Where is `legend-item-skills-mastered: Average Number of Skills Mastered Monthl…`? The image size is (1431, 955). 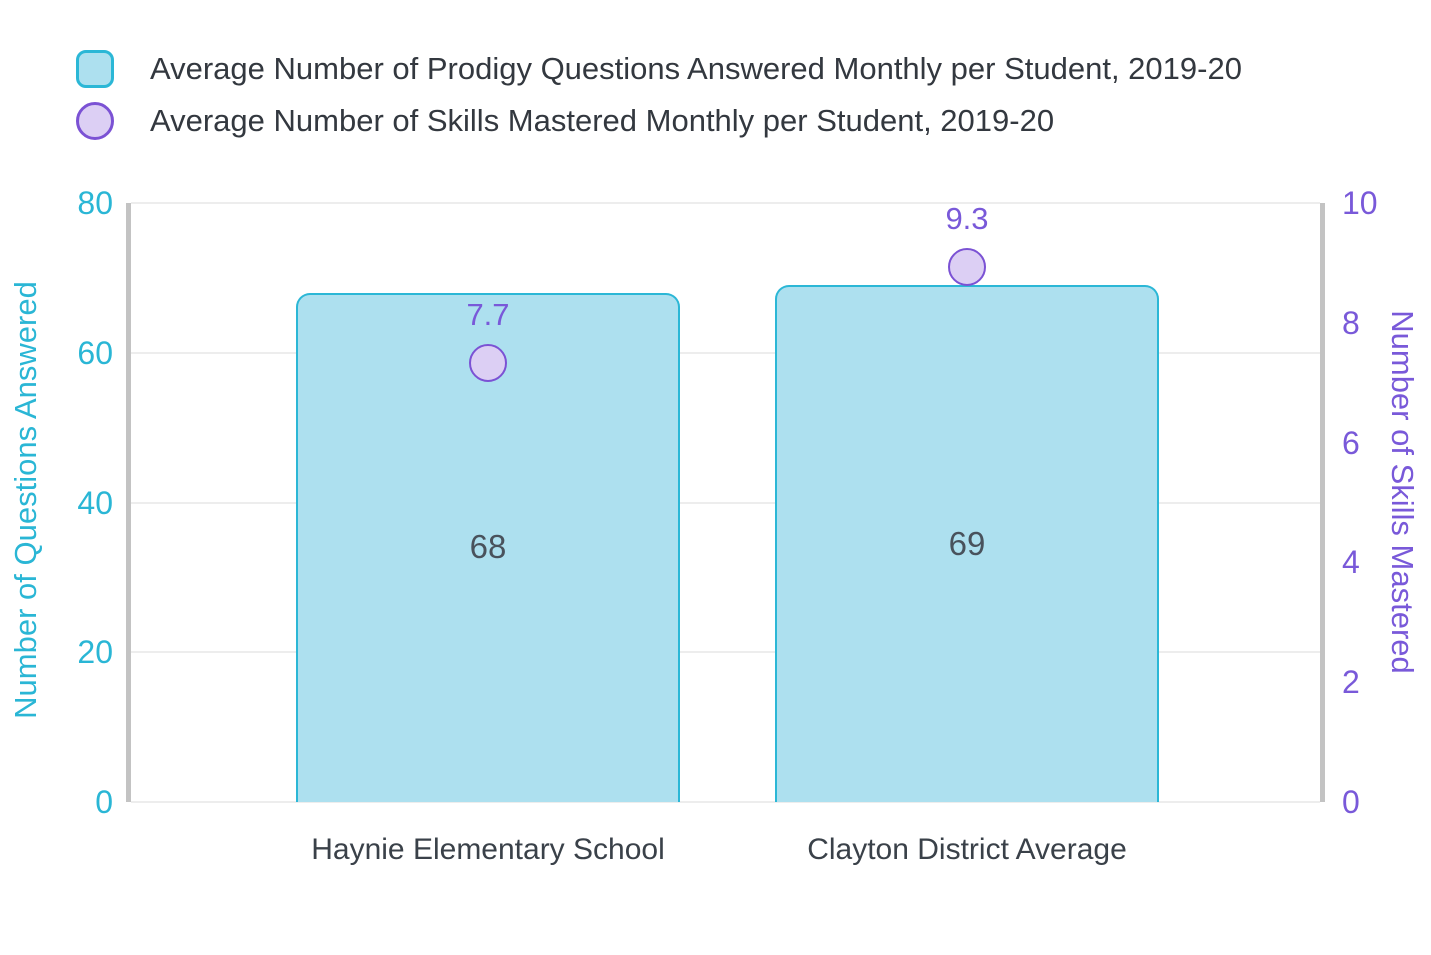
legend-item-skills-mastered: Average Number of Skills Mastered Monthl… is located at coordinates (659, 121).